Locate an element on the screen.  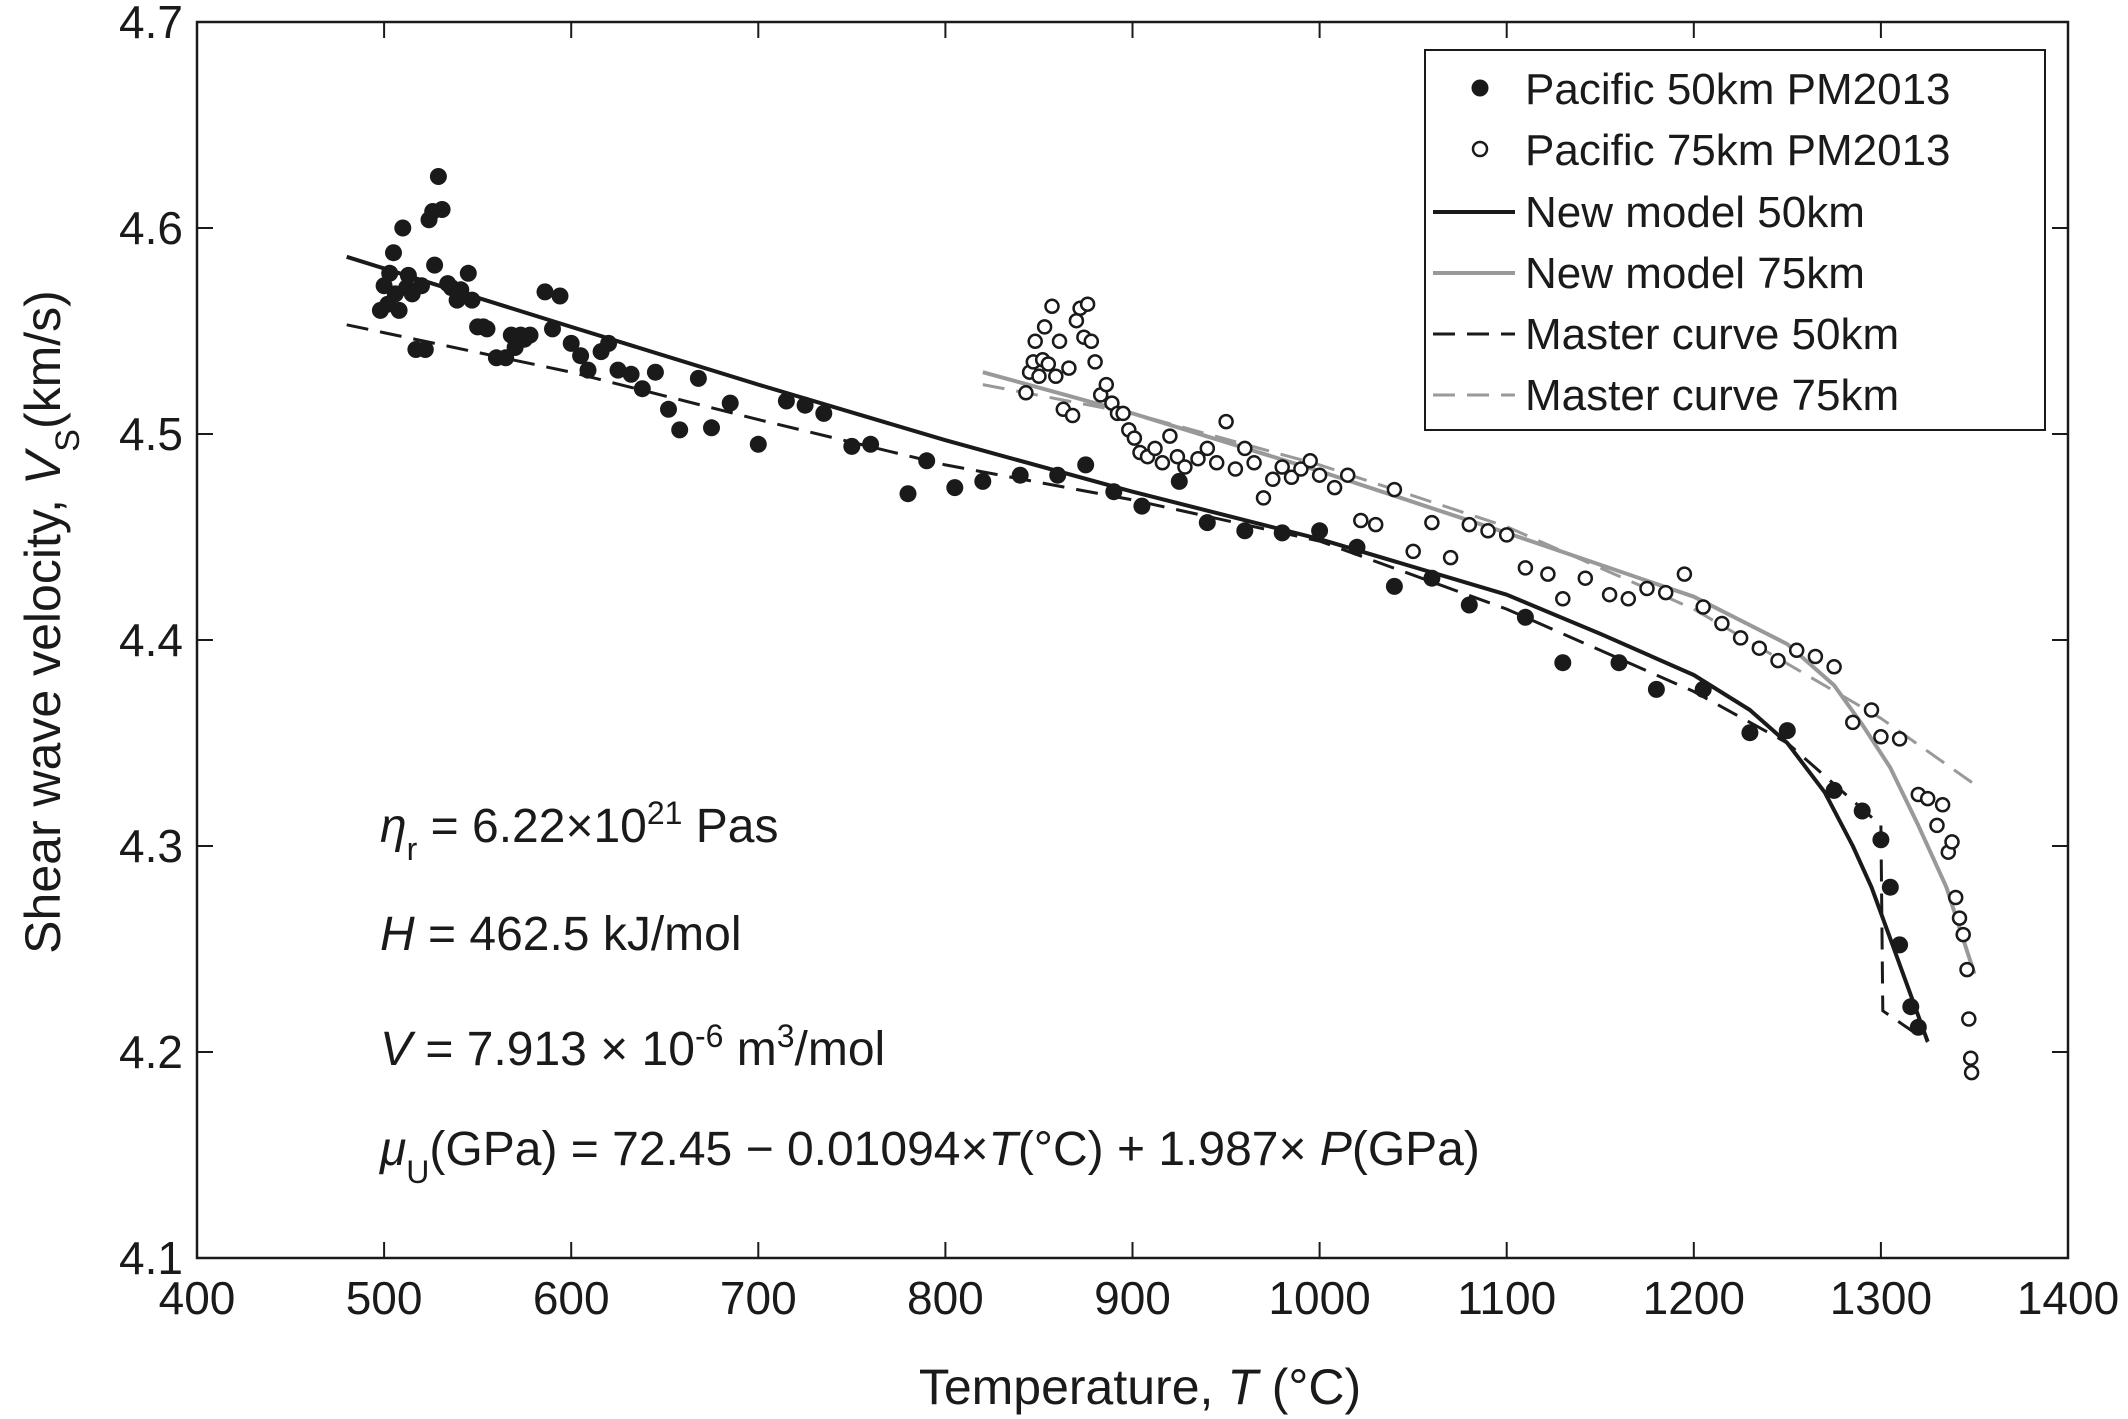
y-tick-label: 4.2 is located at coordinates (151, 1052).